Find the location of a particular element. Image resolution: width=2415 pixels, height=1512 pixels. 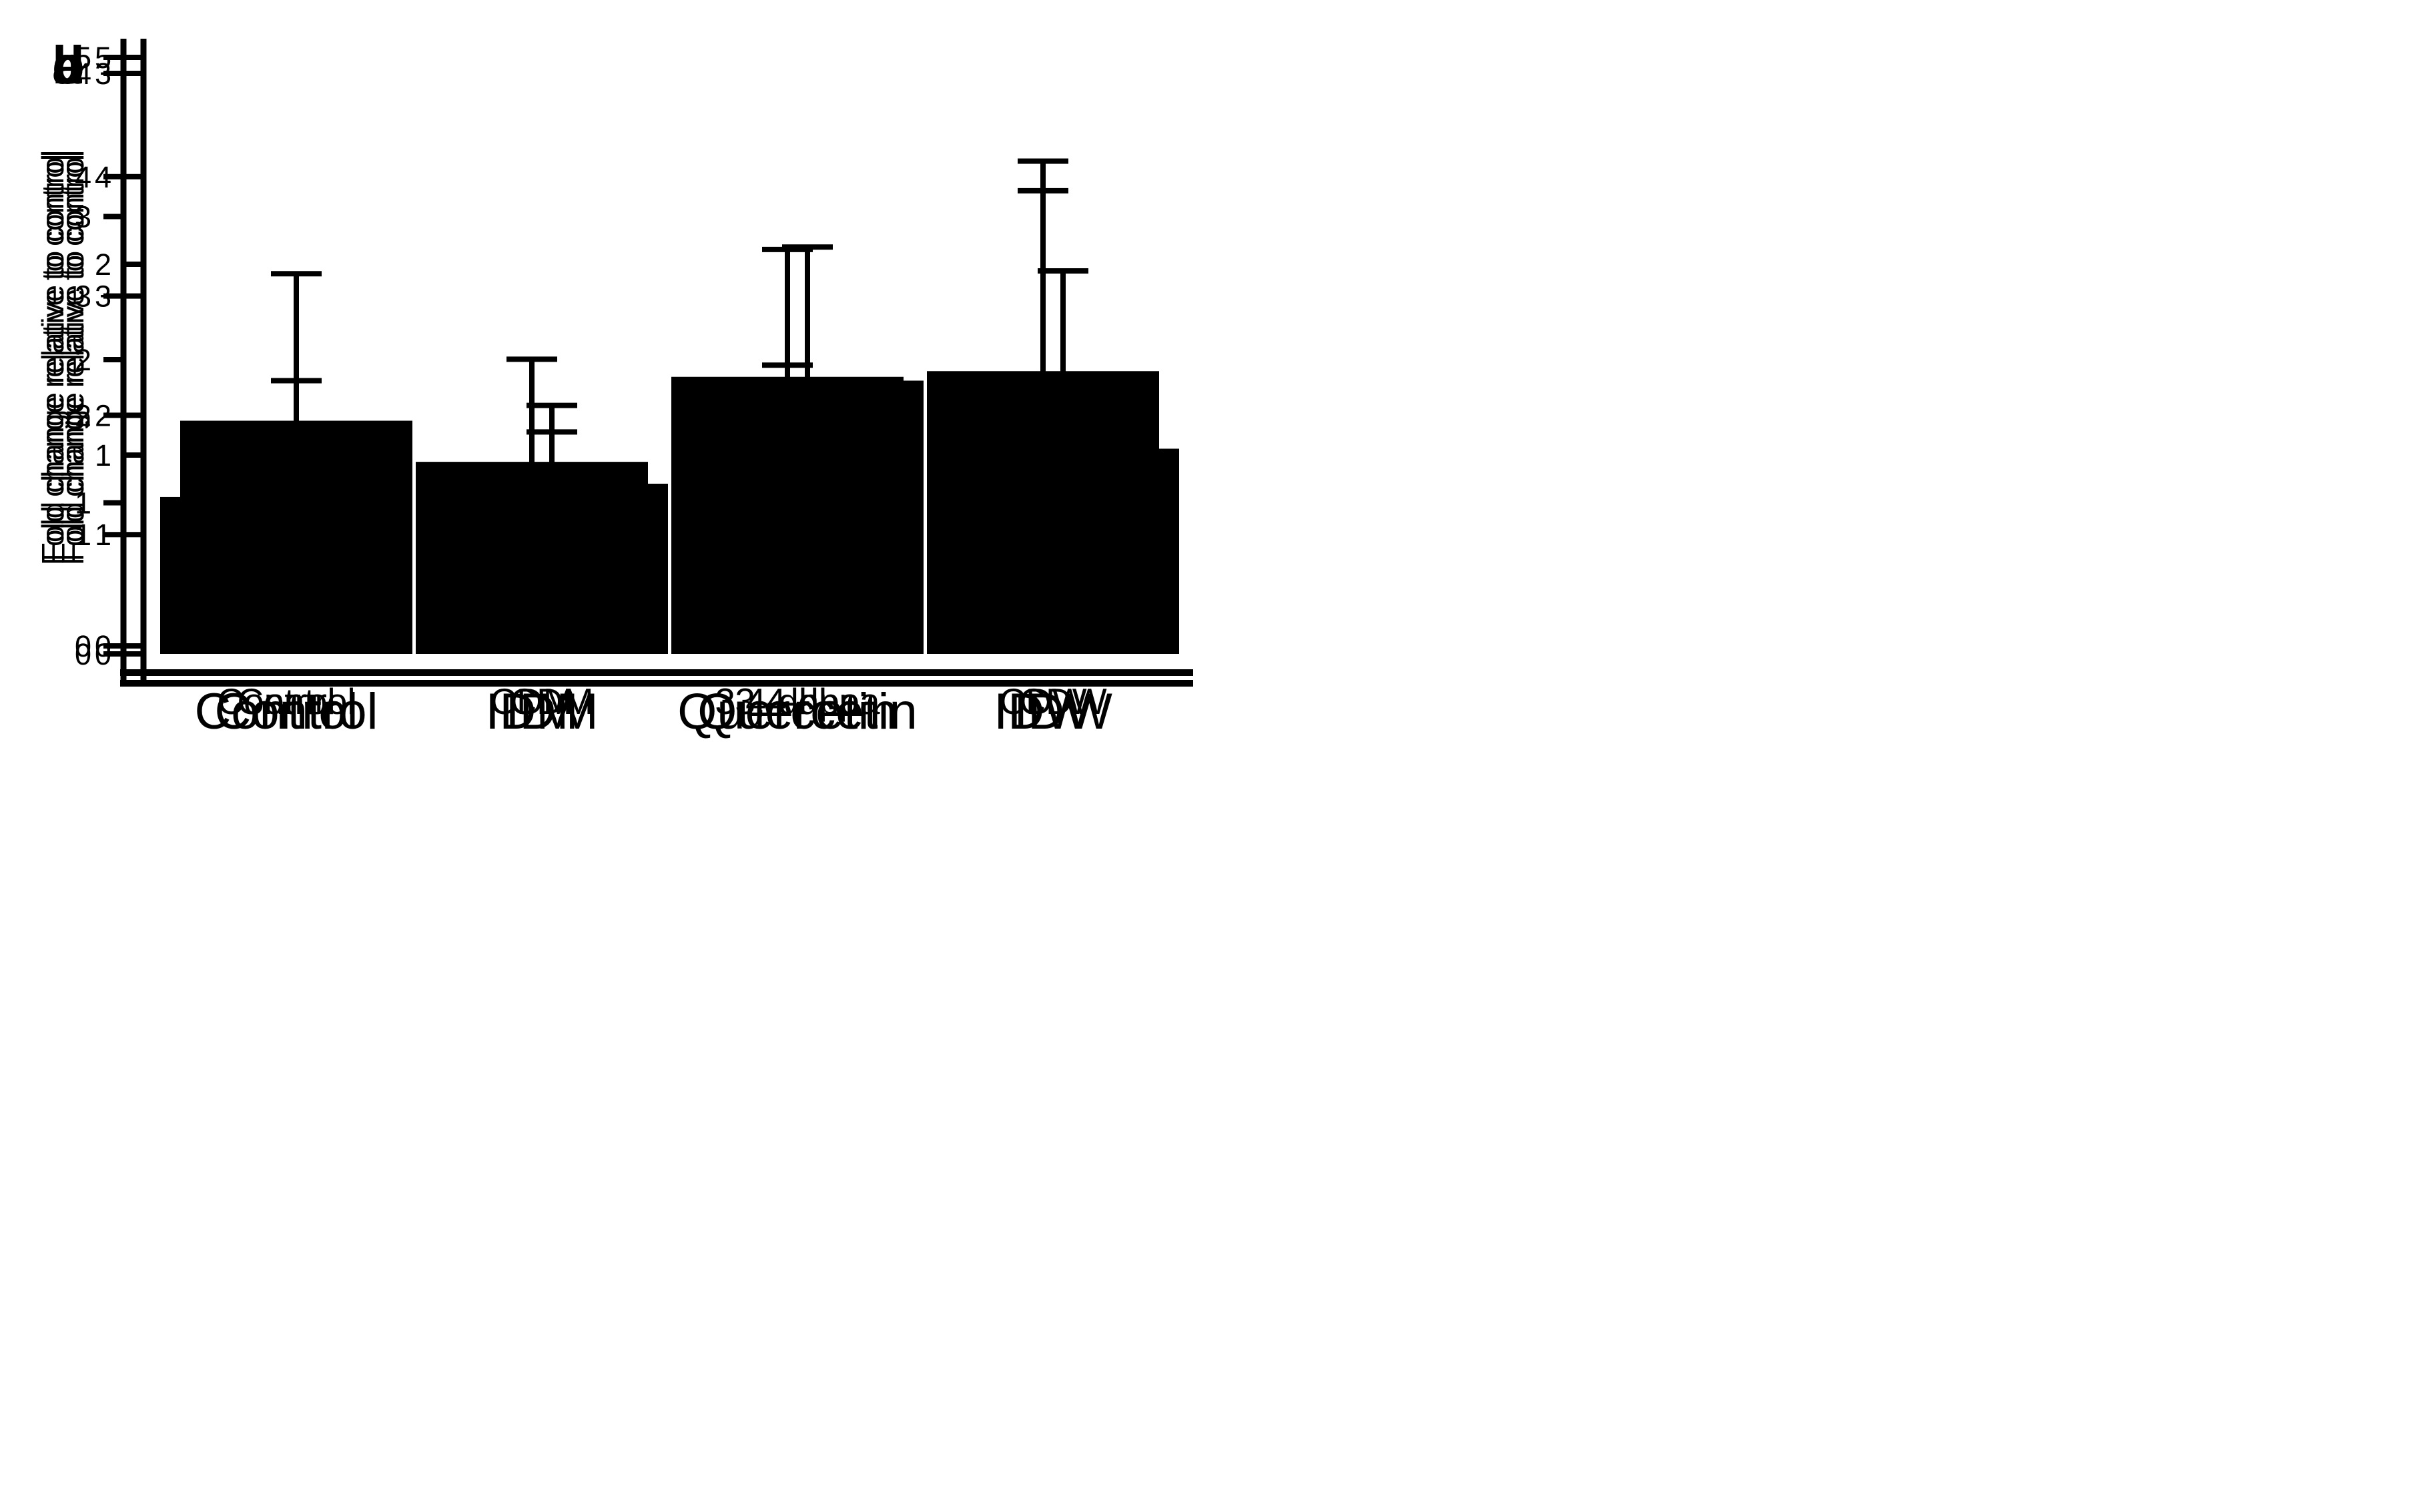

panel-letter-d: d is located at coordinates (68, 65).